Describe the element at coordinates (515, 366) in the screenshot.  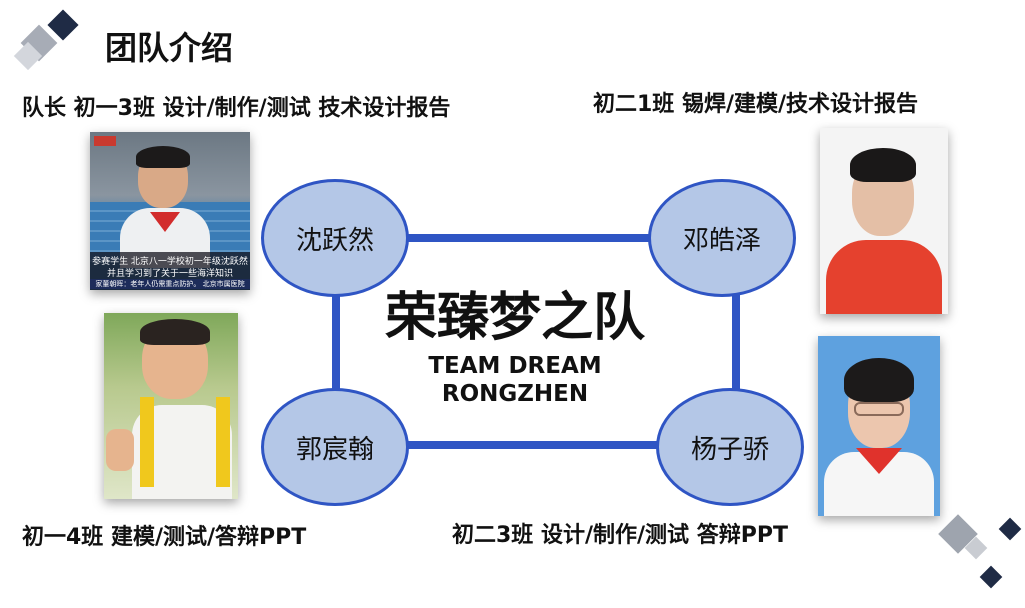
I see `team-name-en-line1: TEAM DREAM` at that location.